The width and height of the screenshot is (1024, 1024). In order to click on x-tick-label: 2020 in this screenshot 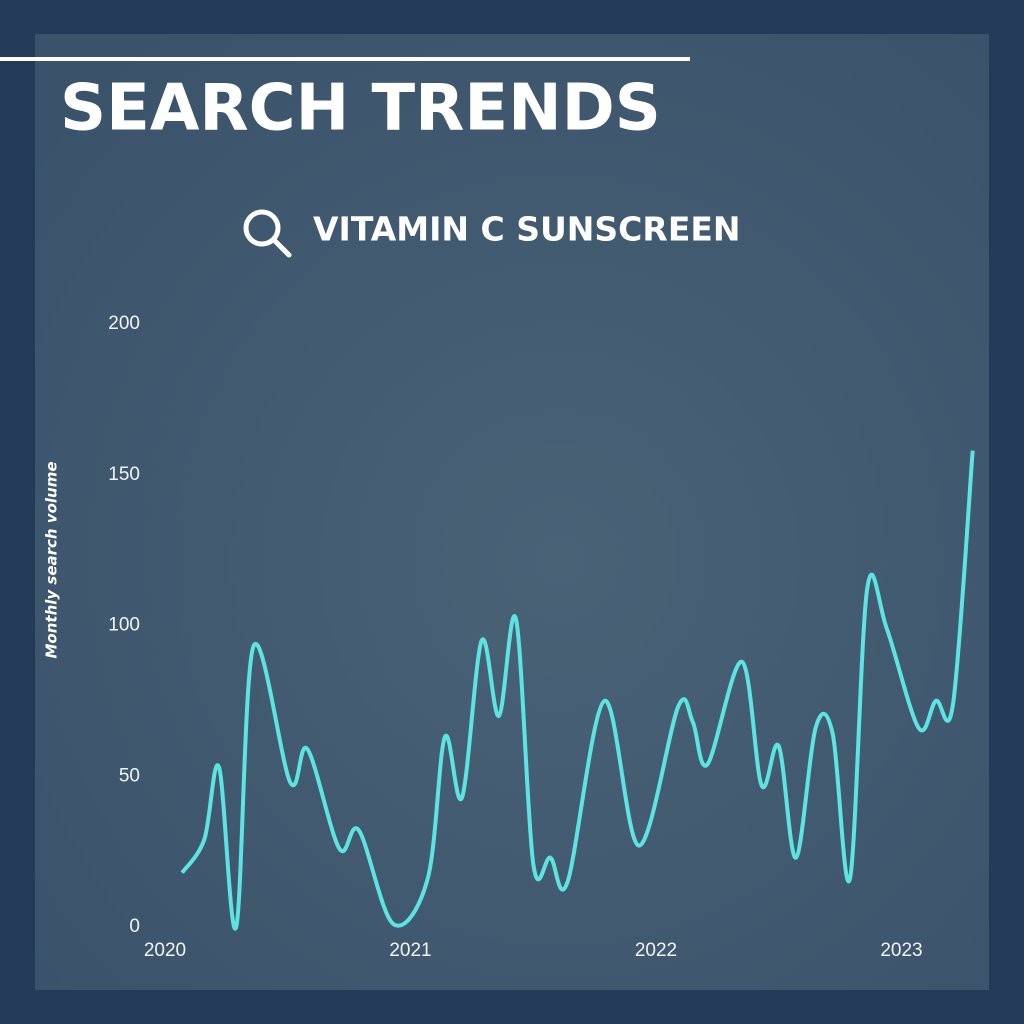, I will do `click(165, 950)`.